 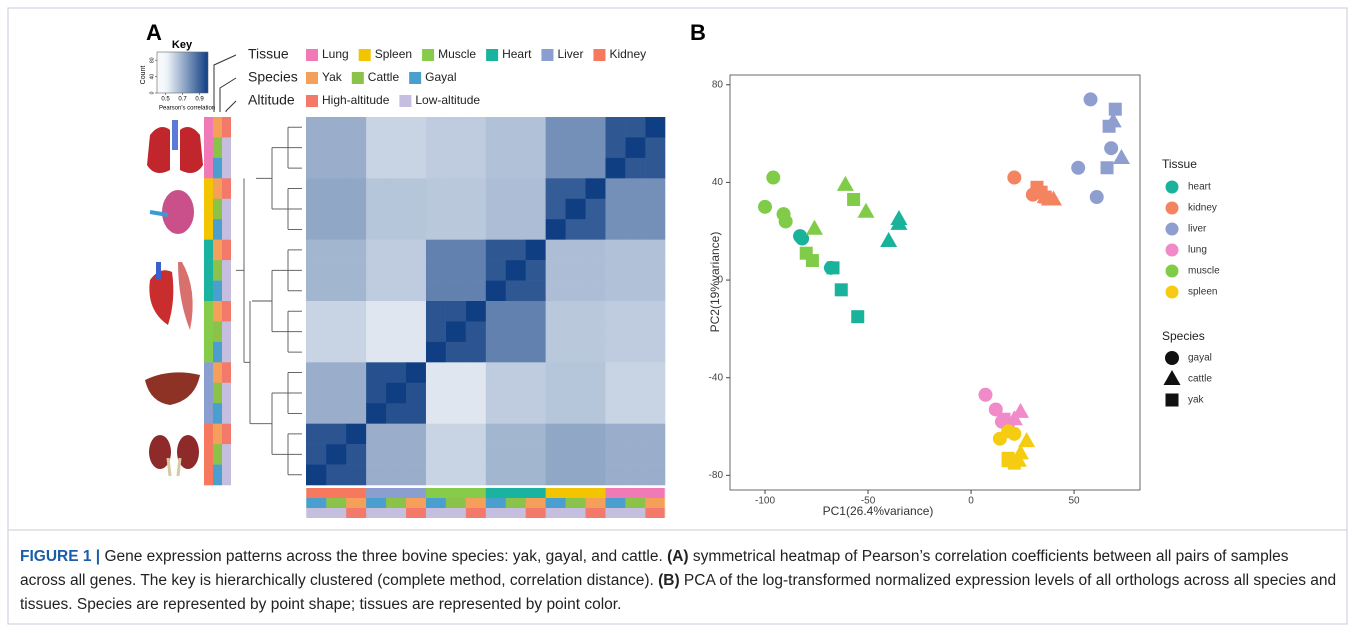 I want to click on legend-label: Heart, so click(x=517, y=54).